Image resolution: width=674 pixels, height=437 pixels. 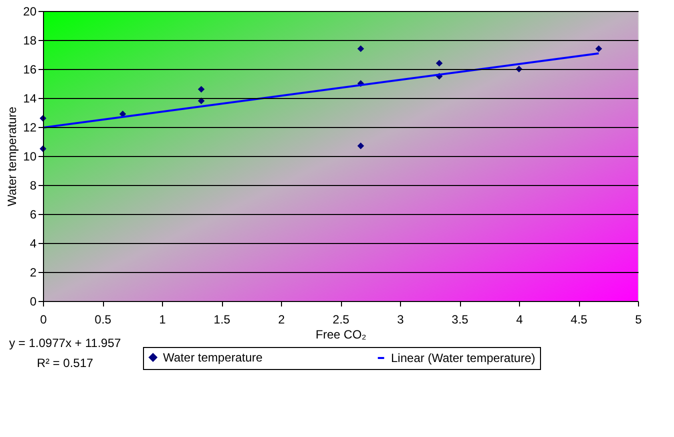 I want to click on y-tick-label: 6, so click(x=33, y=215).